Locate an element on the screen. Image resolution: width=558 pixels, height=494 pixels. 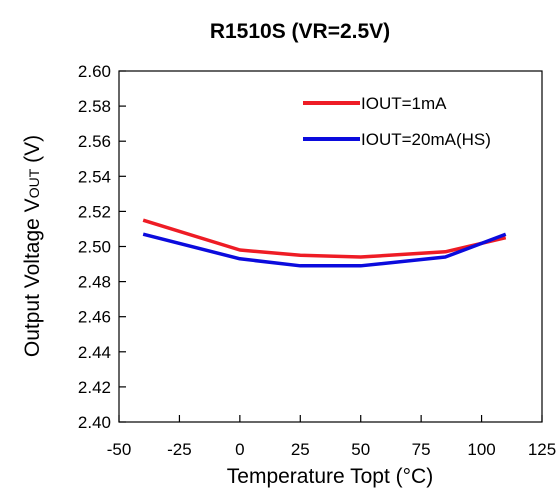
series-group is located at coordinates (324, 243).